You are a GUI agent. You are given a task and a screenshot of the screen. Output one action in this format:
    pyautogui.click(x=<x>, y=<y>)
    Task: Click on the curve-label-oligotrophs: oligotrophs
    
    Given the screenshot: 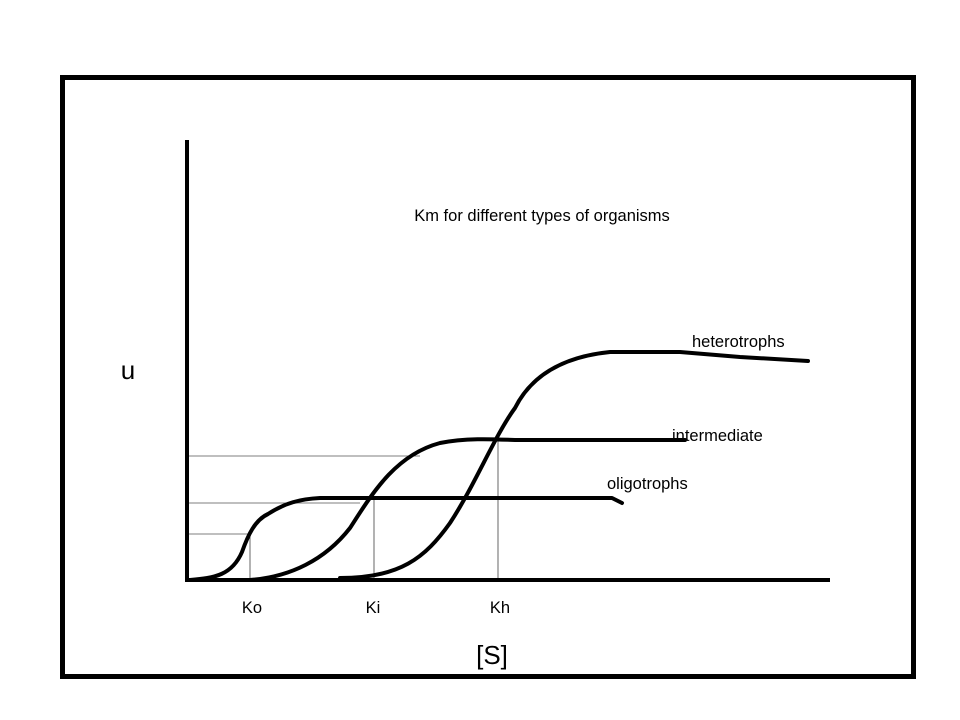 What is the action you would take?
    pyautogui.click(x=647, y=484)
    